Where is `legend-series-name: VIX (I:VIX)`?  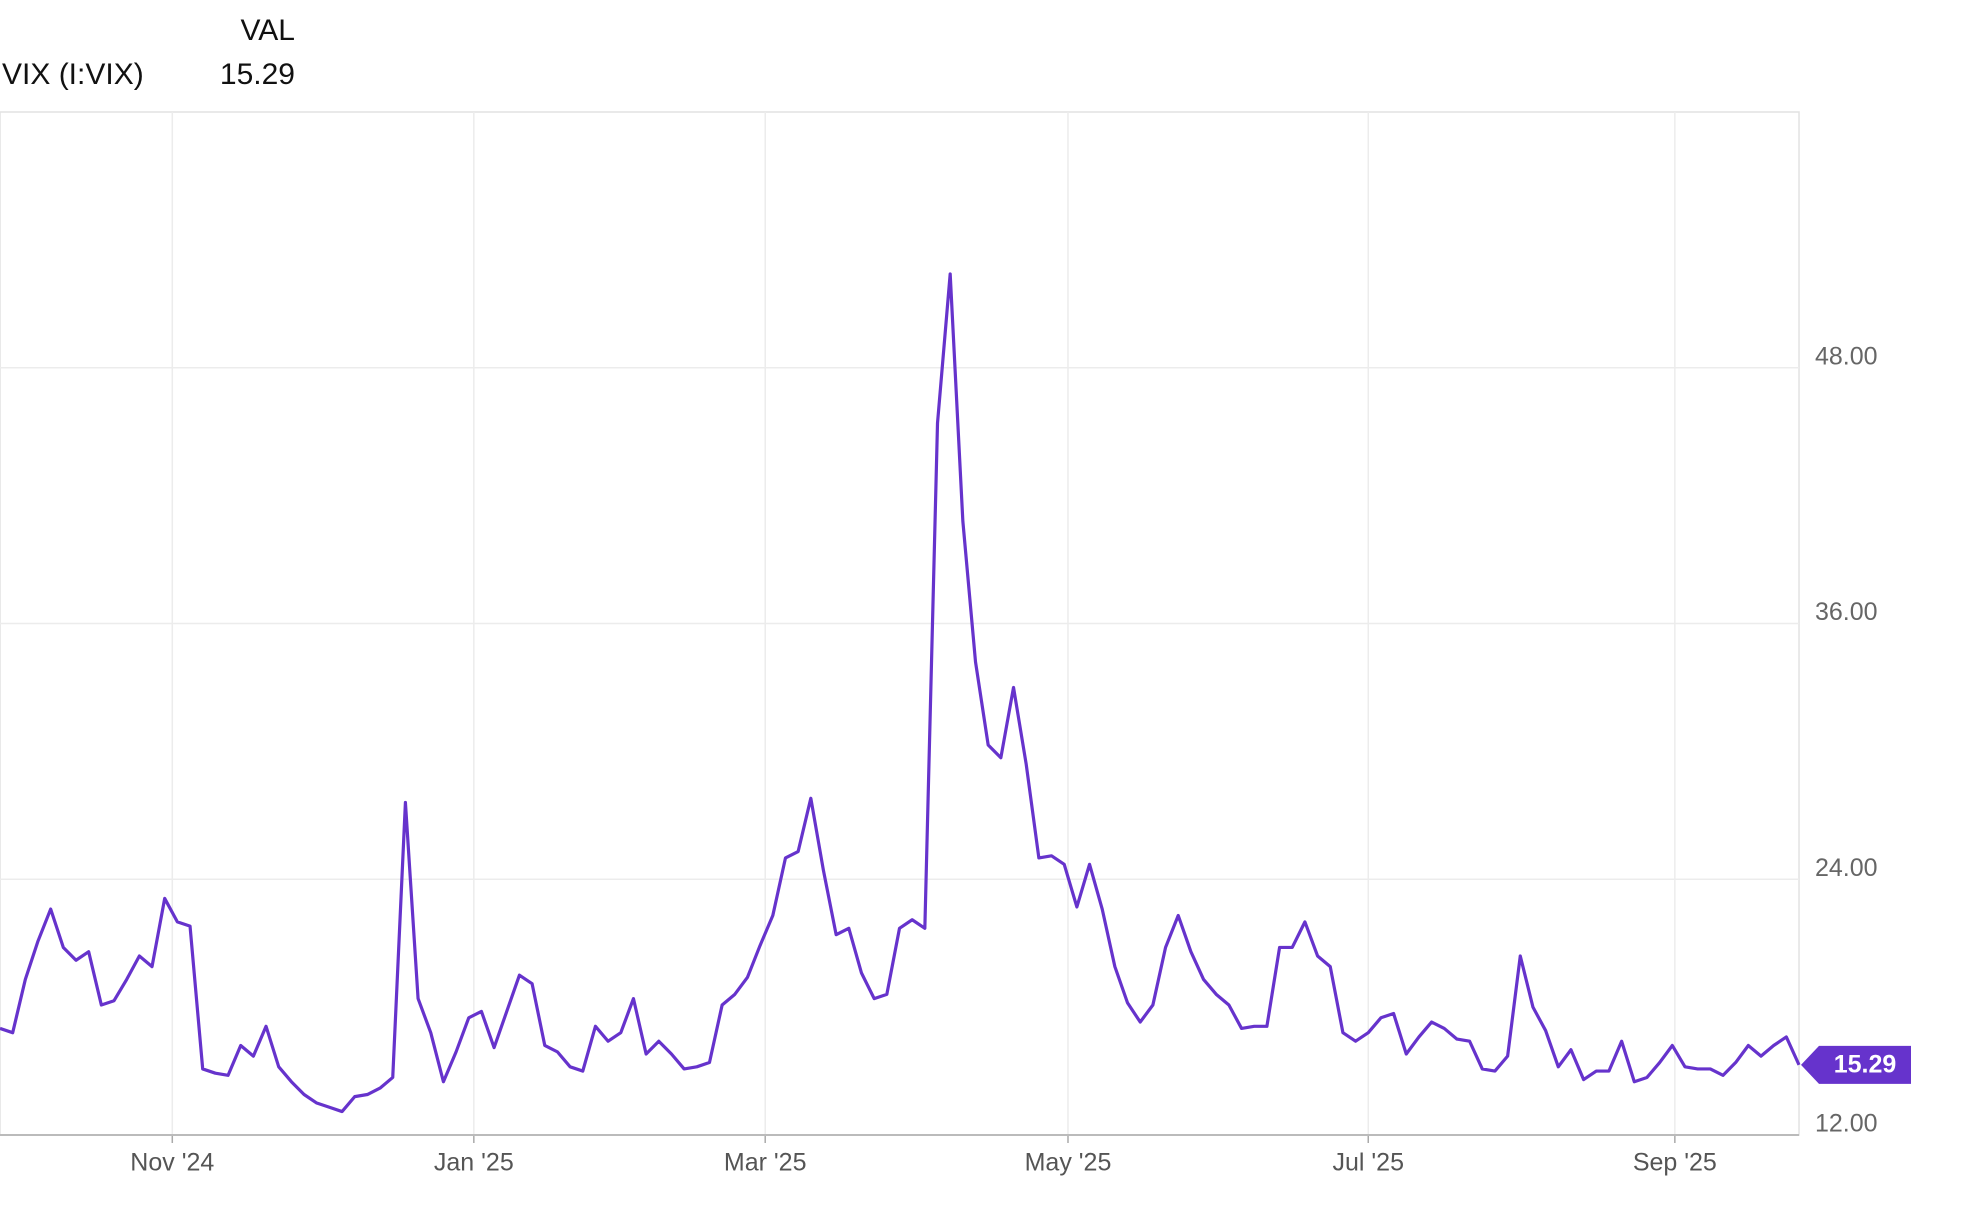 legend-series-name: VIX (I:VIX) is located at coordinates (73, 74).